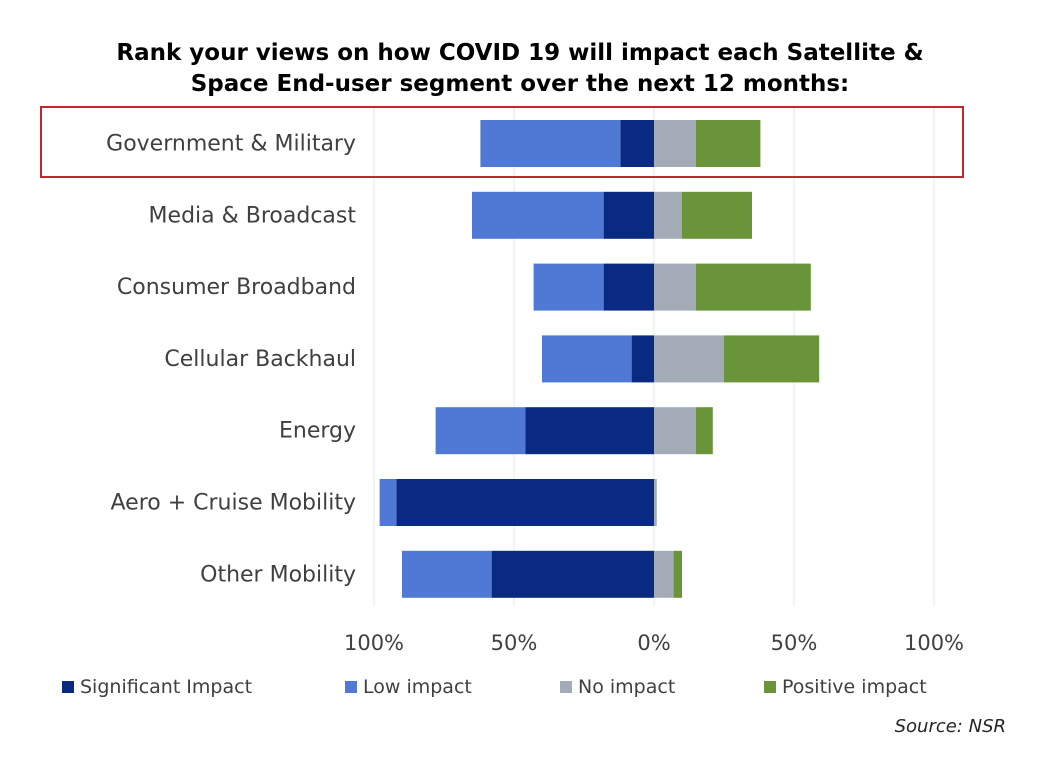 The width and height of the screenshot is (1040, 762). Describe the element at coordinates (233, 503) in the screenshot. I see `category-label-5: Aero + Cruise Mobility` at that location.